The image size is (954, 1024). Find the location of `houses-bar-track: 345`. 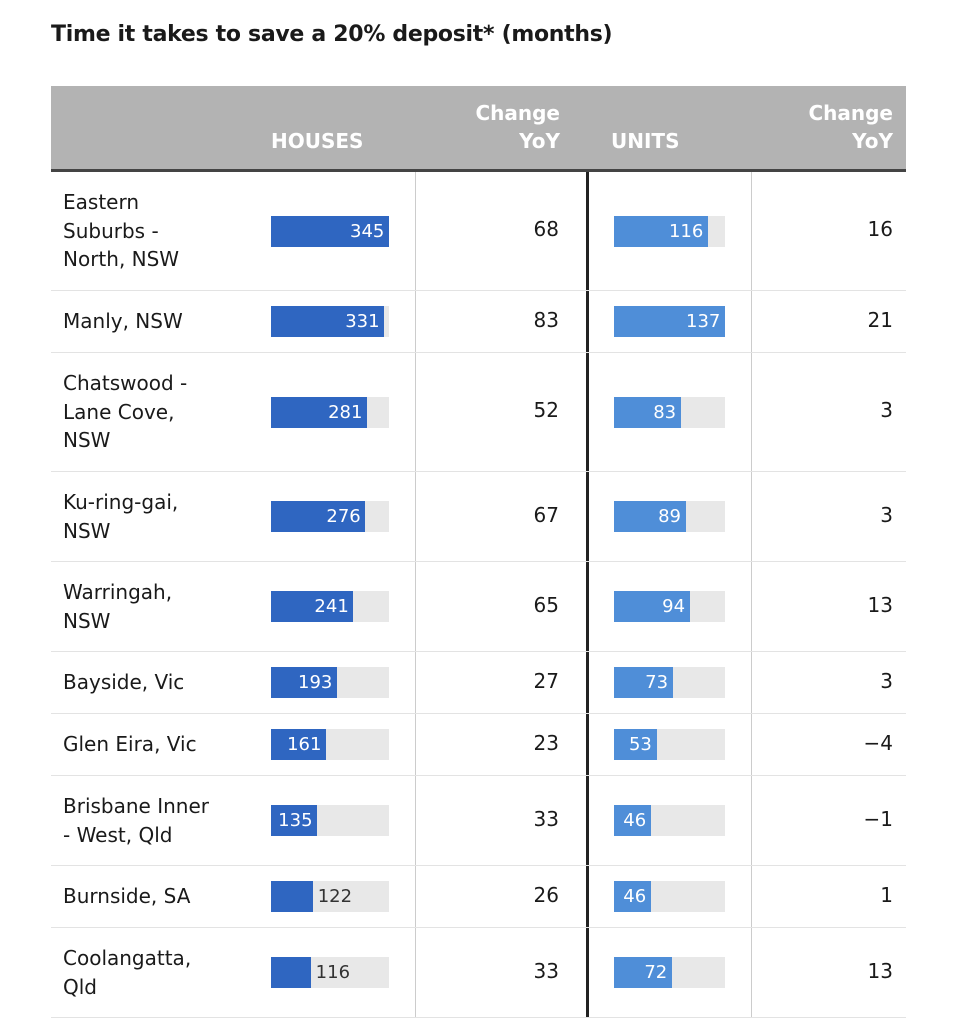

houses-bar-track: 345 is located at coordinates (330, 231).